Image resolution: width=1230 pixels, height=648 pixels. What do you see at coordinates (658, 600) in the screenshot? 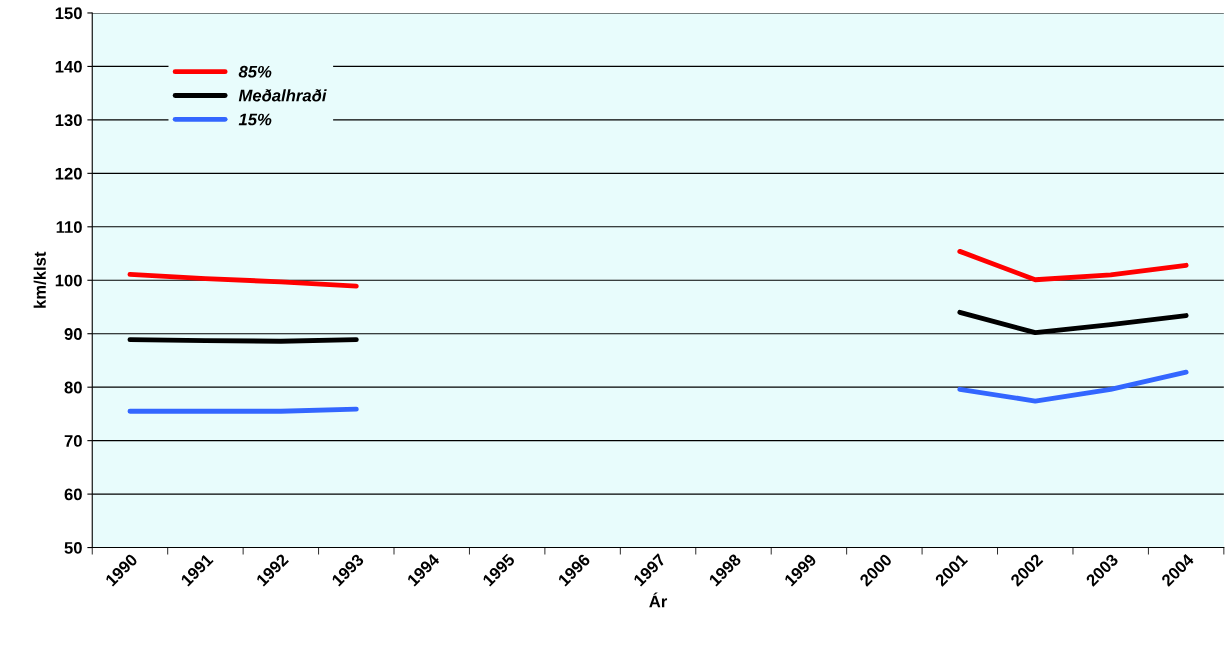
I see `x-axis-title: Ár` at bounding box center [658, 600].